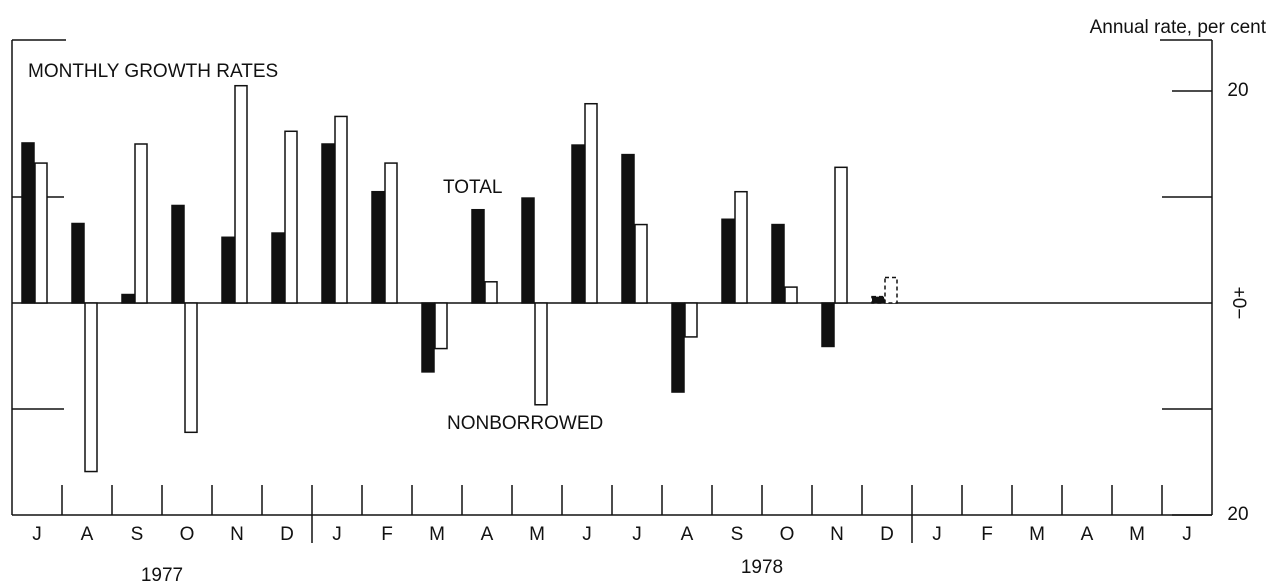 Image resolution: width=1268 pixels, height=588 pixels. Describe the element at coordinates (153, 71) in the screenshot. I see `chart-title: MONTHLY GROWTH RATES` at that location.